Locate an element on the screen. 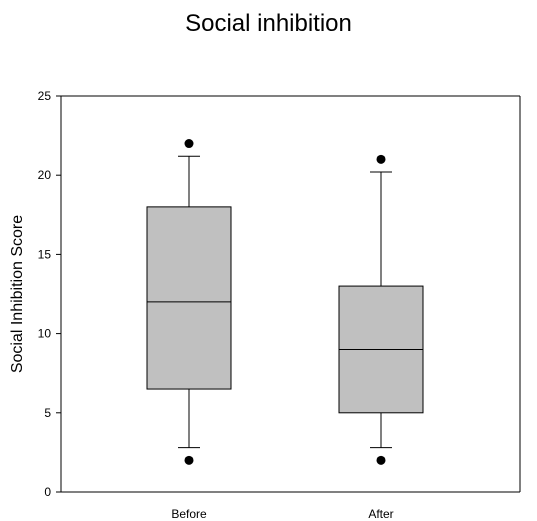 The image size is (537, 521). y-tick-label: 25 is located at coordinates (45, 96).